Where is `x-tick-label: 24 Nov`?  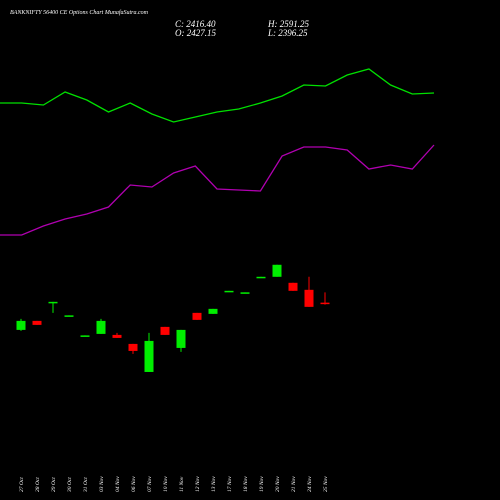 x-tick-label: 24 Nov is located at coordinates (309, 484).